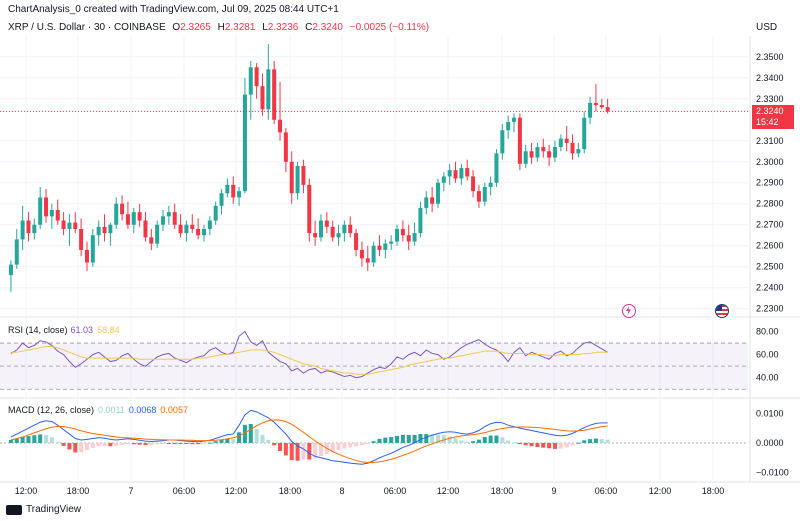 Image resolution: width=800 pixels, height=521 pixels. What do you see at coordinates (722, 311) in the screenshot?
I see `us-economic-event-icon` at bounding box center [722, 311].